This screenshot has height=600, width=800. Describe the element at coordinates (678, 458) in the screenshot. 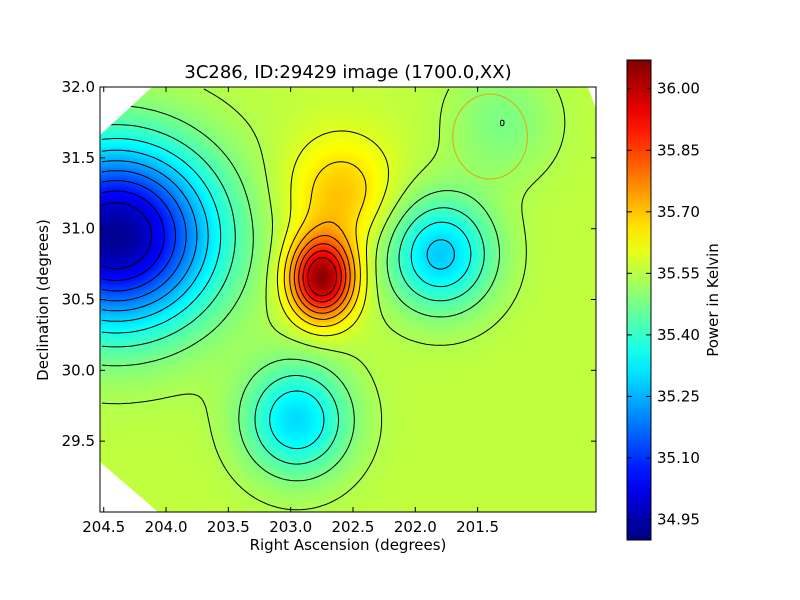

I see `colorbar-tick-label: 35.10` at that location.